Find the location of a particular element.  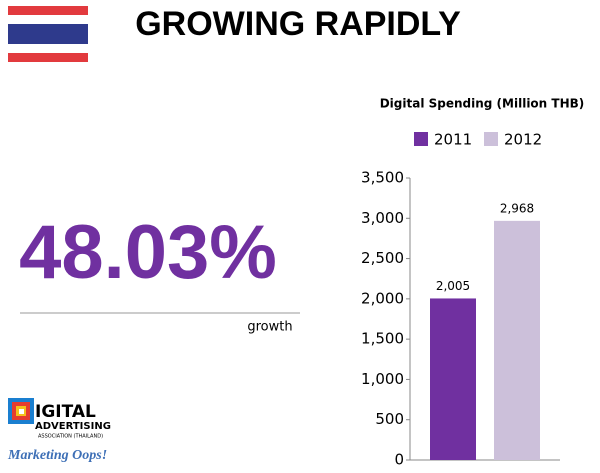

logo-line: ASSOCIATION (THAILAND) is located at coordinates (70, 437).